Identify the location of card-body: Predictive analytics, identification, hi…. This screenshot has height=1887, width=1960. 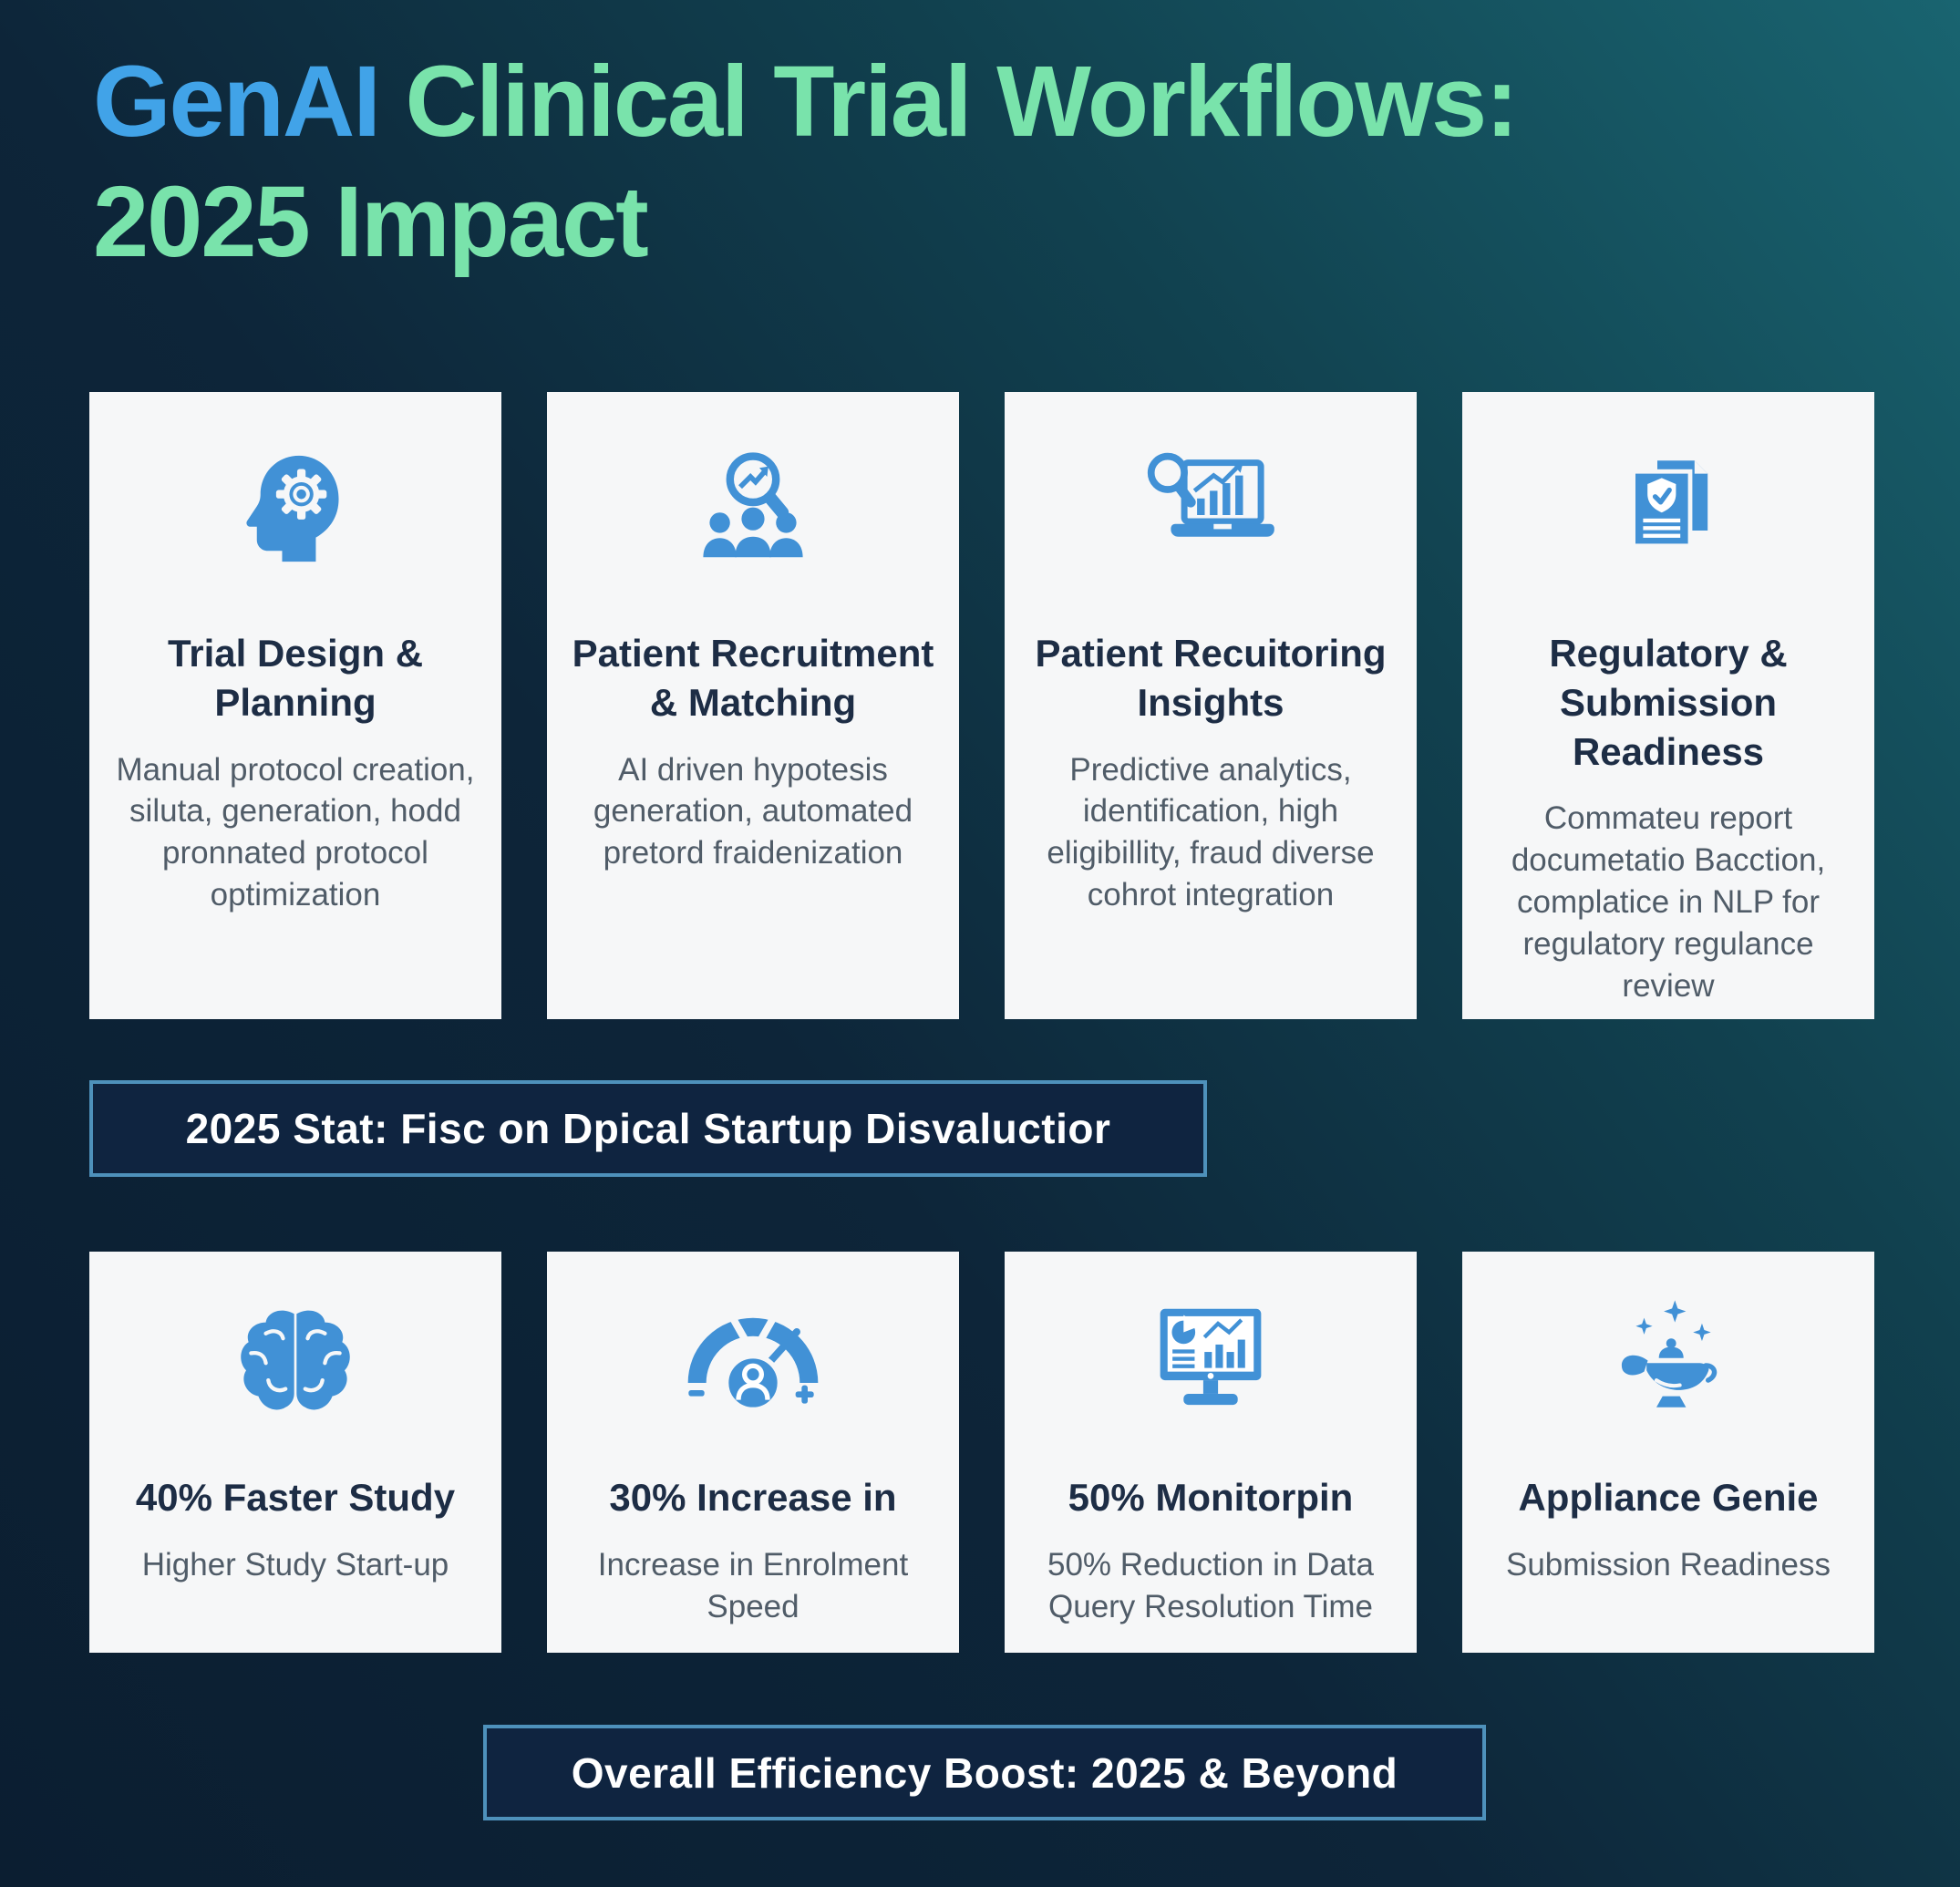
(1211, 832).